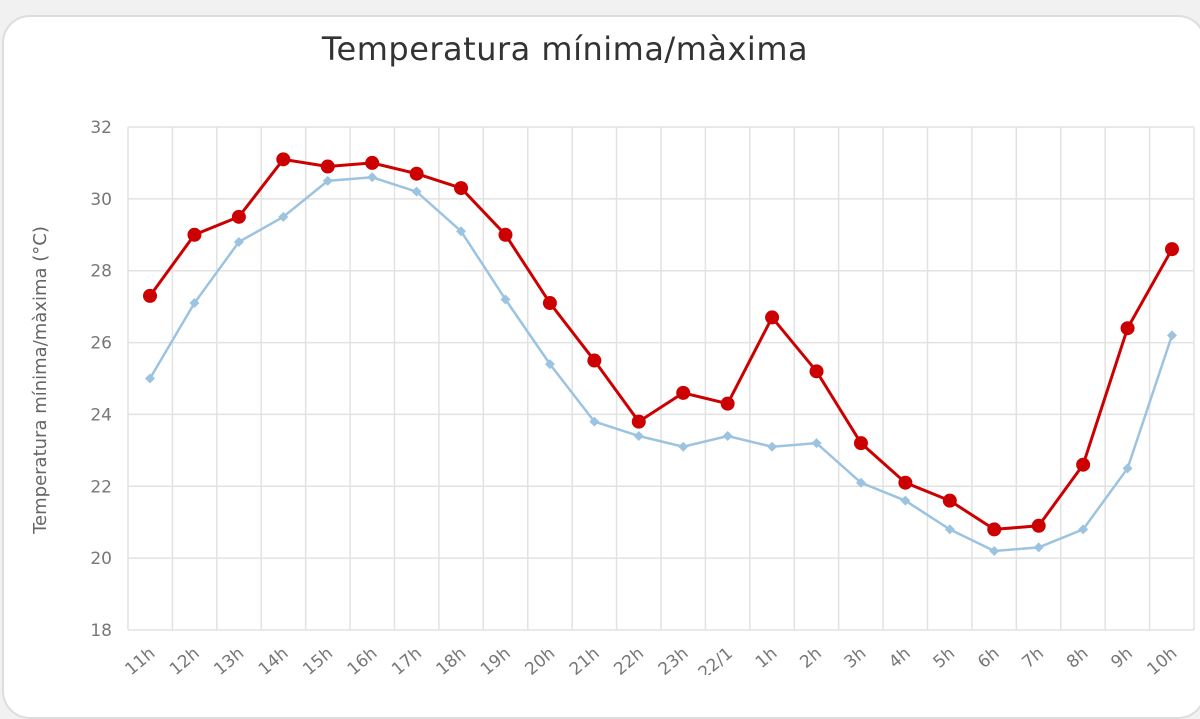  Describe the element at coordinates (810, 658) in the screenshot. I see `x-tick-label: 2h` at that location.